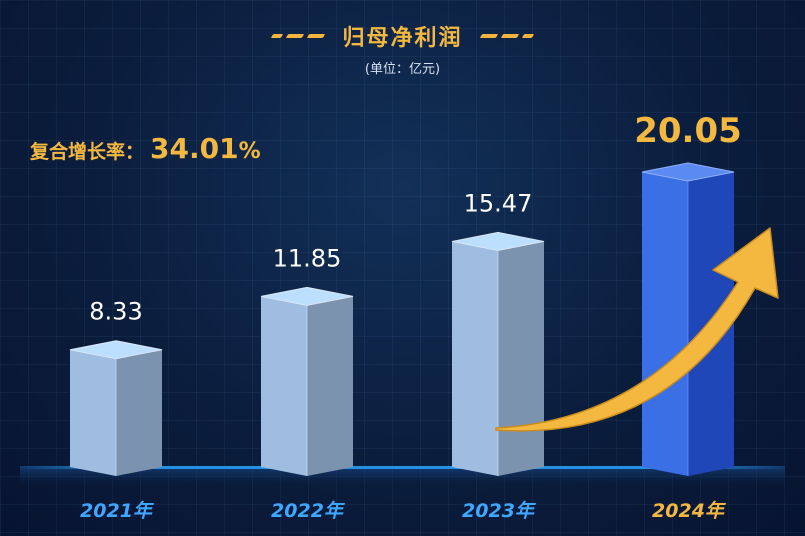  What do you see at coordinates (117, 511) in the screenshot?
I see `category-label-2021年: 2021年` at bounding box center [117, 511].